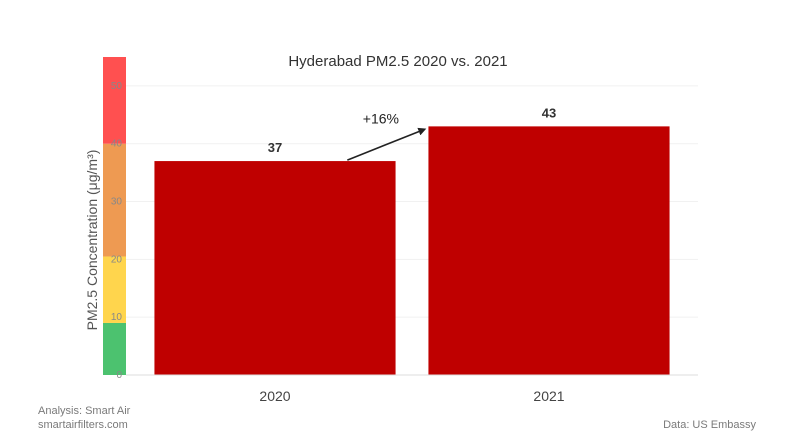 The height and width of the screenshot is (448, 796). What do you see at coordinates (411, 396) in the screenshot?
I see `x-axis-ticks: 2020 2021` at bounding box center [411, 396].